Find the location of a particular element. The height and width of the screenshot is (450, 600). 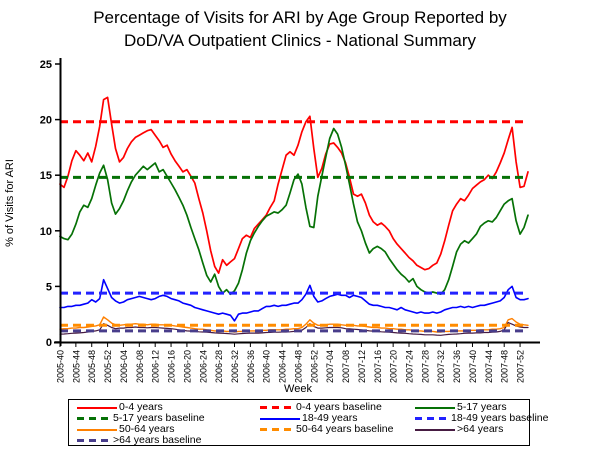

x-tick-label: 2007-40 is located at coordinates (473, 366).